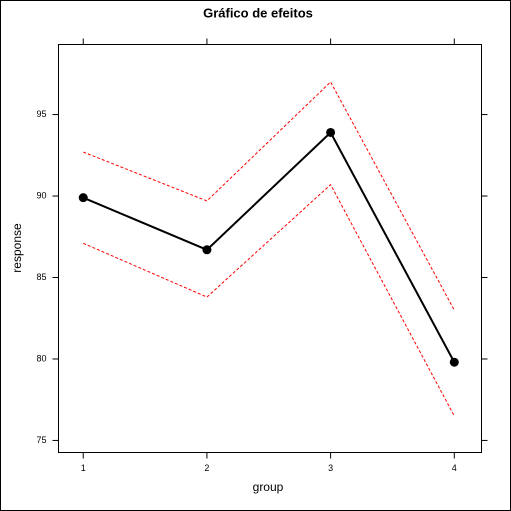 This screenshot has height=511, width=511. I want to click on y-tick-label: 75, so click(41, 440).